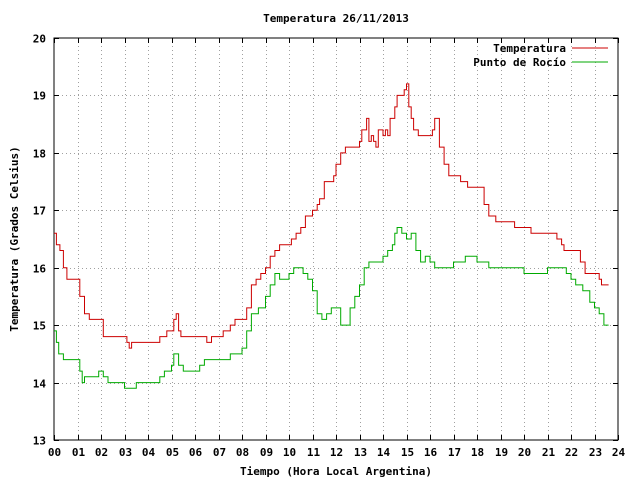 This screenshot has height=480, width=640. Describe the element at coordinates (524, 452) in the screenshot. I see `x-tick-label: 20` at that location.